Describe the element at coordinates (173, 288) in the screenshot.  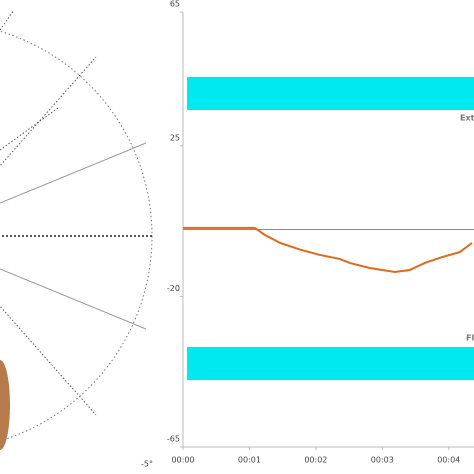
I see `y-tick-label: -20` at that location.